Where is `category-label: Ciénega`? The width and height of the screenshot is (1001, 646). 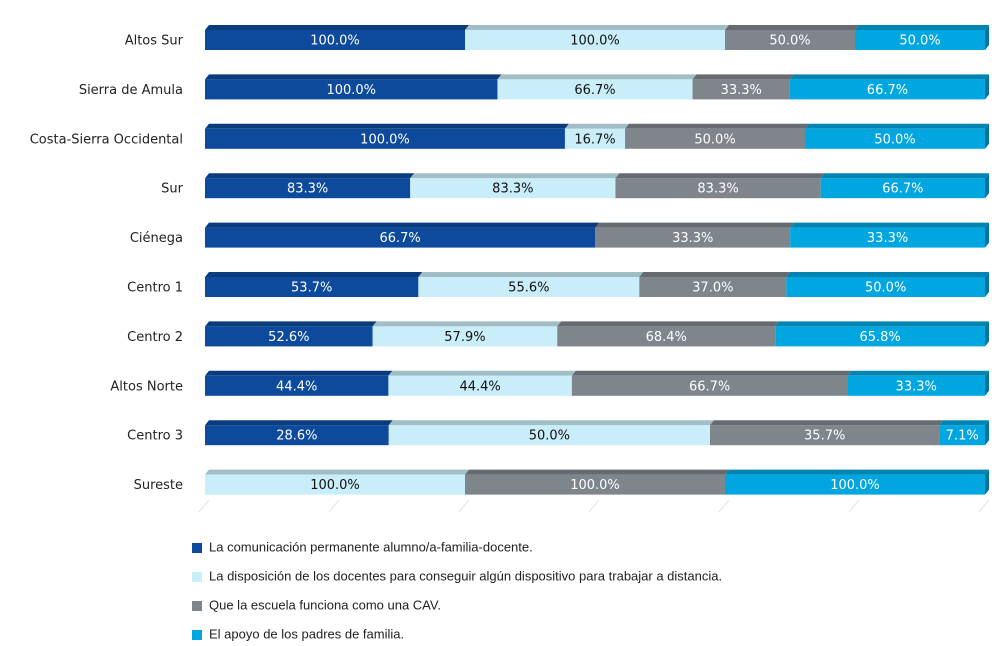
category-label: Ciénega is located at coordinates (156, 238).